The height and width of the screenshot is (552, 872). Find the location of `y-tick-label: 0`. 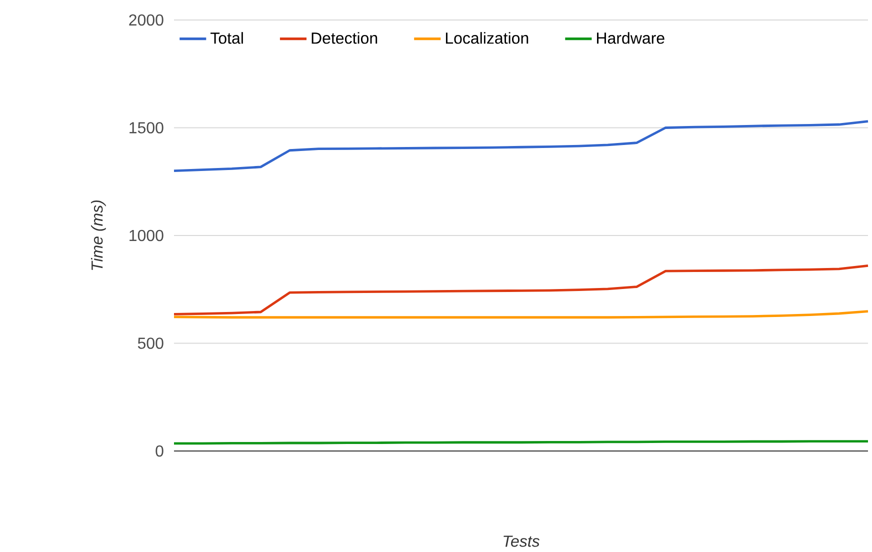

y-tick-label: 0 is located at coordinates (160, 451).